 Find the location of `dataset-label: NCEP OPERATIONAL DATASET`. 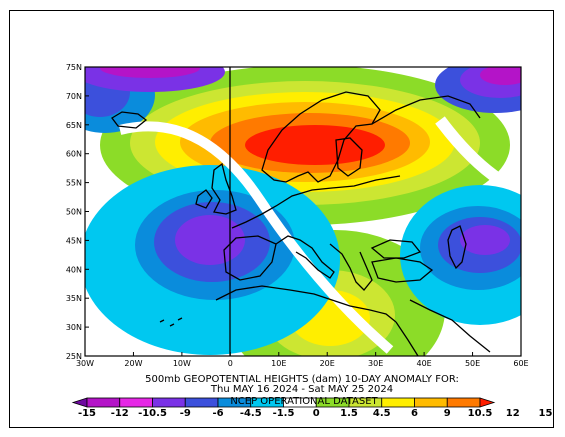

dataset-label: NCEP OPERATIONAL DATASET is located at coordinates (304, 401).